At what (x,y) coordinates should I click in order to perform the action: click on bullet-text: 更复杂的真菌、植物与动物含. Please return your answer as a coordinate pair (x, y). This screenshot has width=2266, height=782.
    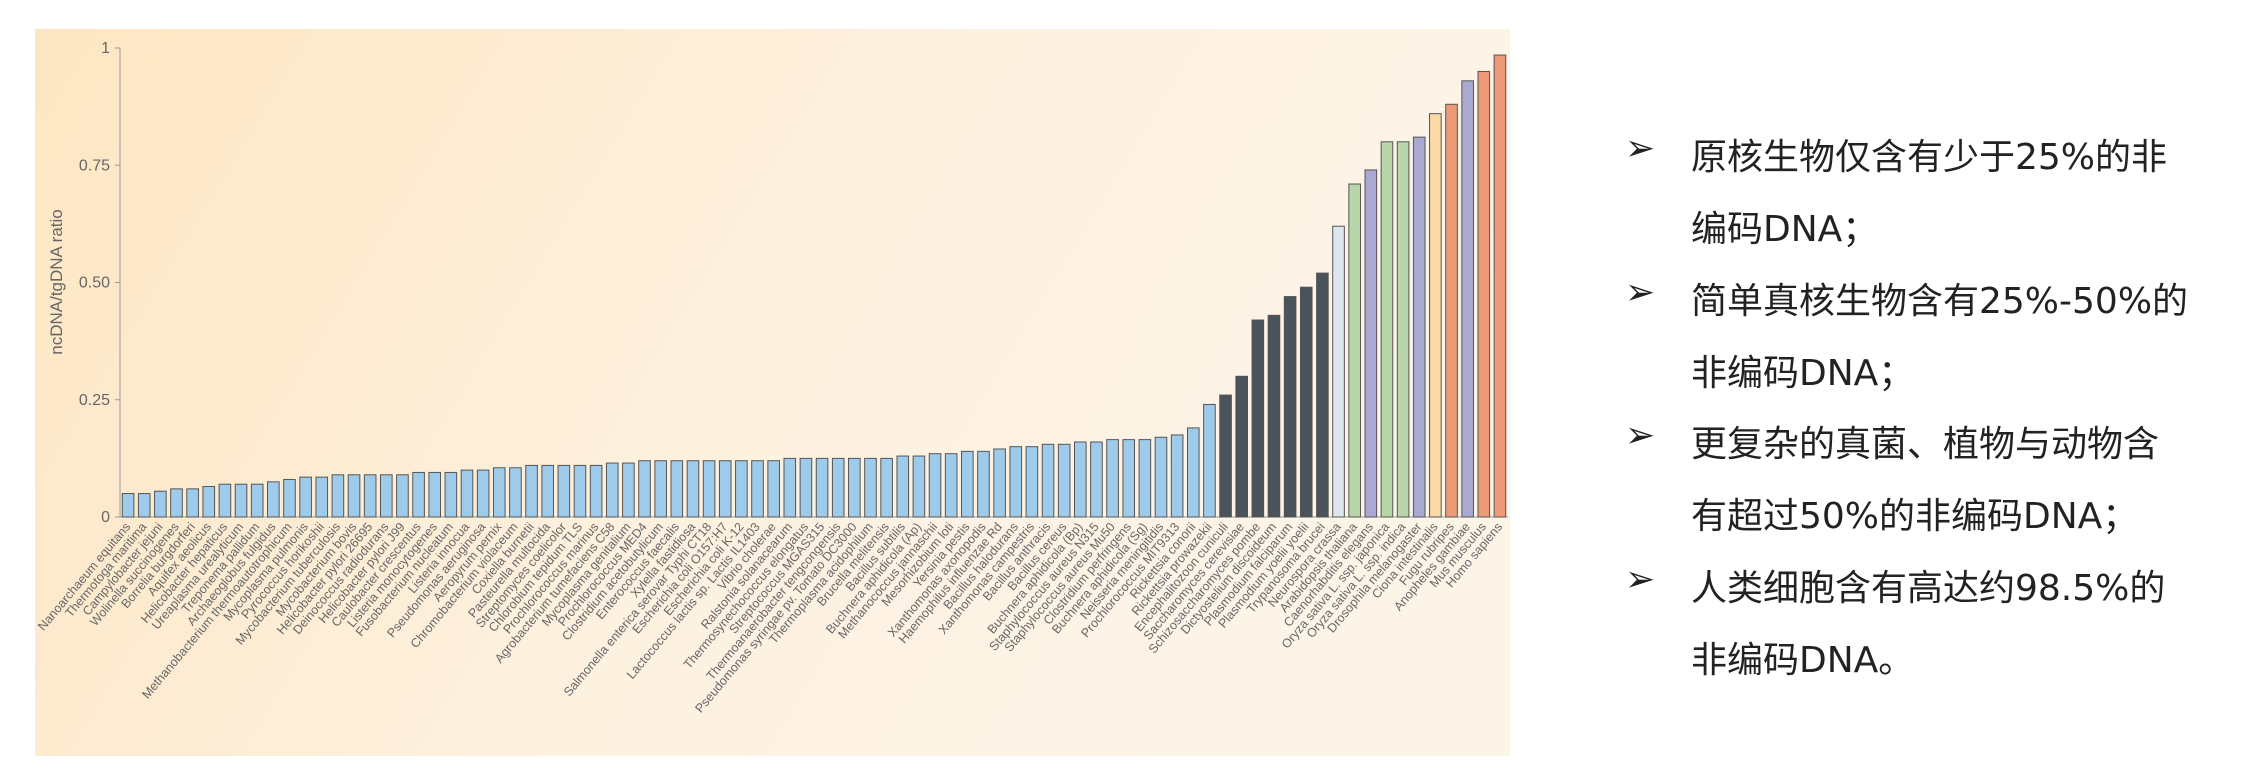
    Looking at the image, I should click on (1925, 444).